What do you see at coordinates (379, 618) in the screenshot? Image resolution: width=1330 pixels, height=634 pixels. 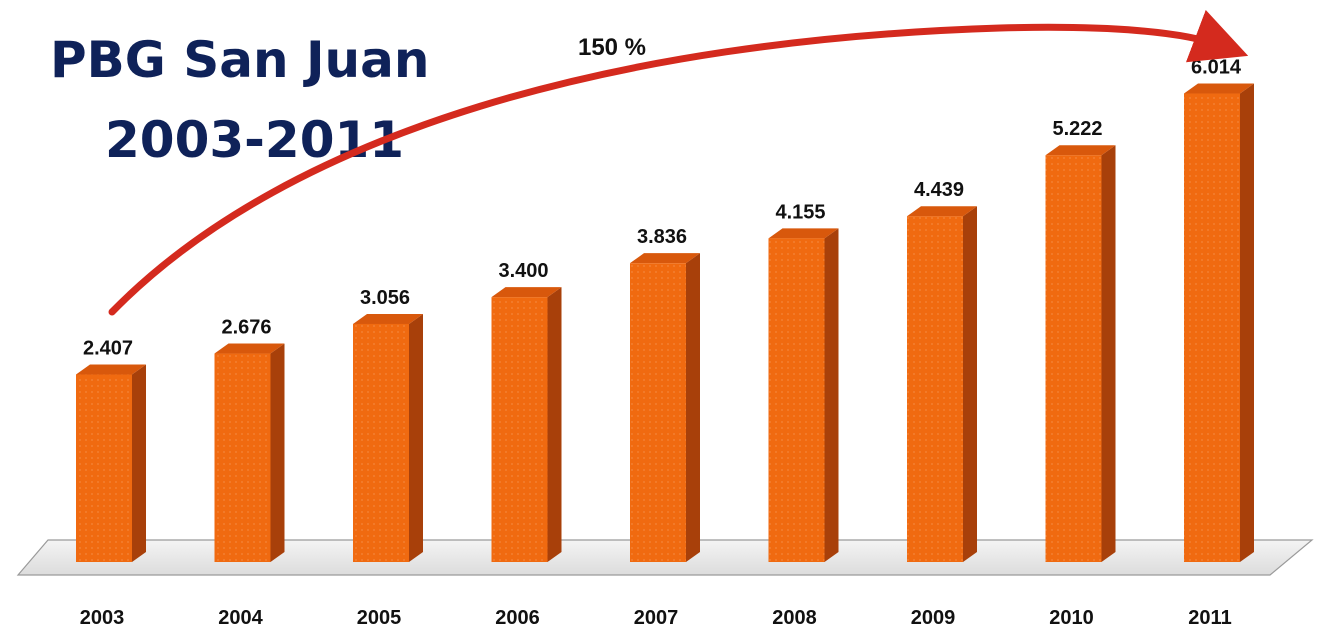 I see `x-tick-label: 2005` at bounding box center [379, 618].